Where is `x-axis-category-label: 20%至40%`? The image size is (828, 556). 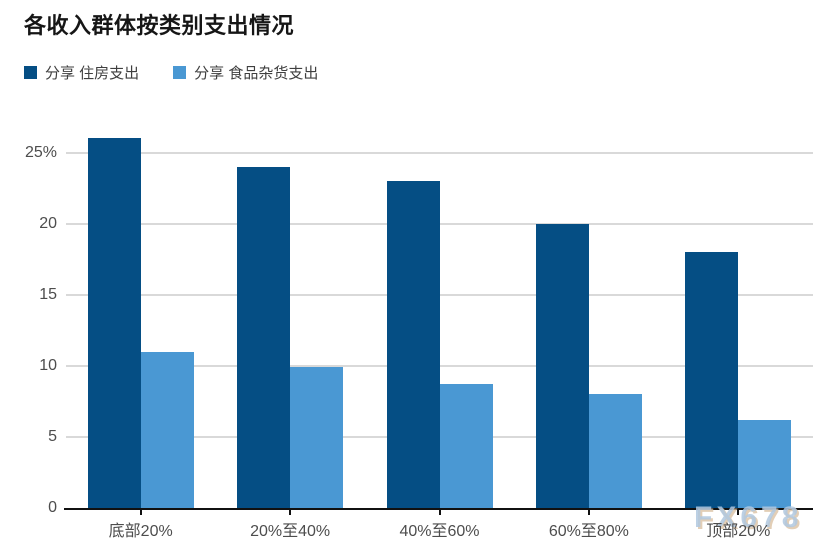 x-axis-category-label: 20%至40% is located at coordinates (290, 531).